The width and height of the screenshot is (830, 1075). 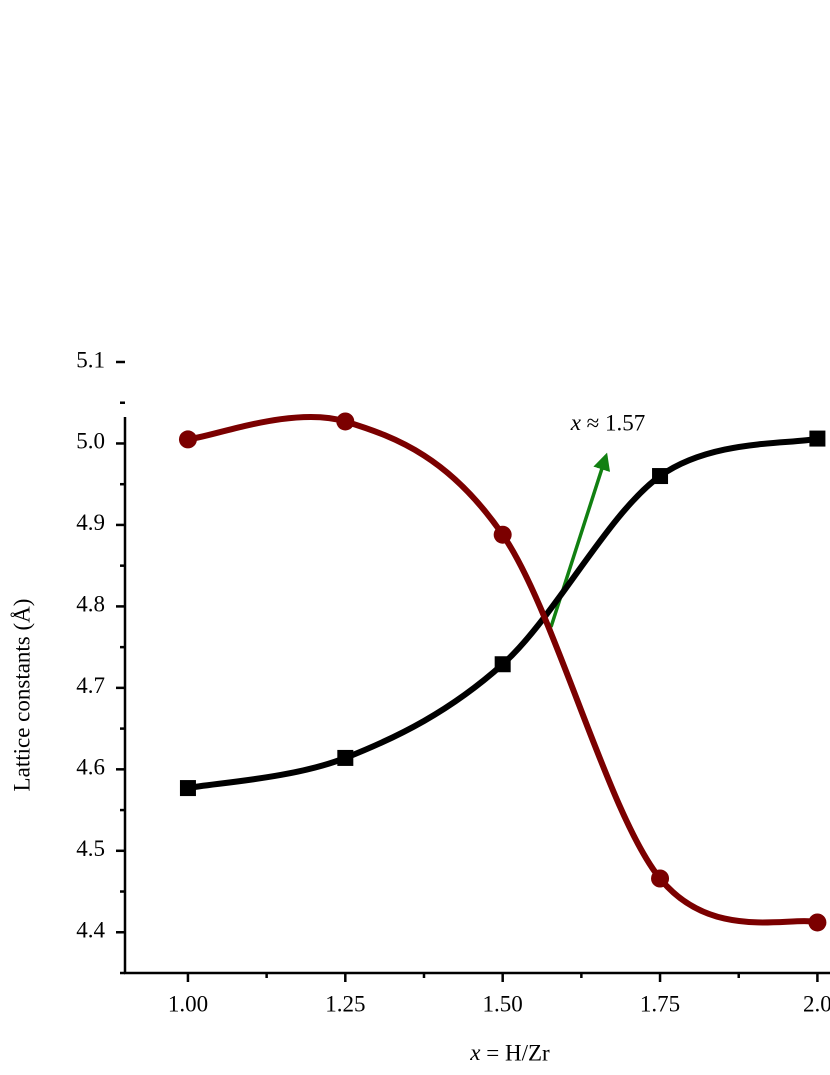 What do you see at coordinates (90, 930) in the screenshot?
I see `y-tick-label: 4.4` at bounding box center [90, 930].